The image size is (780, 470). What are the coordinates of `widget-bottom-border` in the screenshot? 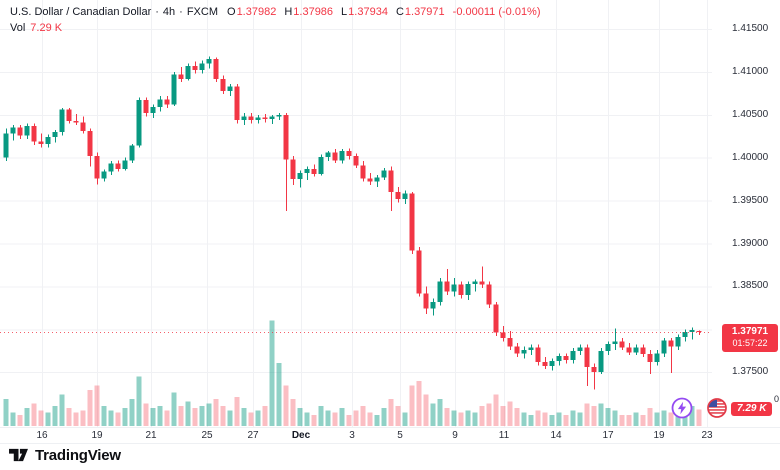 It's located at (390, 443).